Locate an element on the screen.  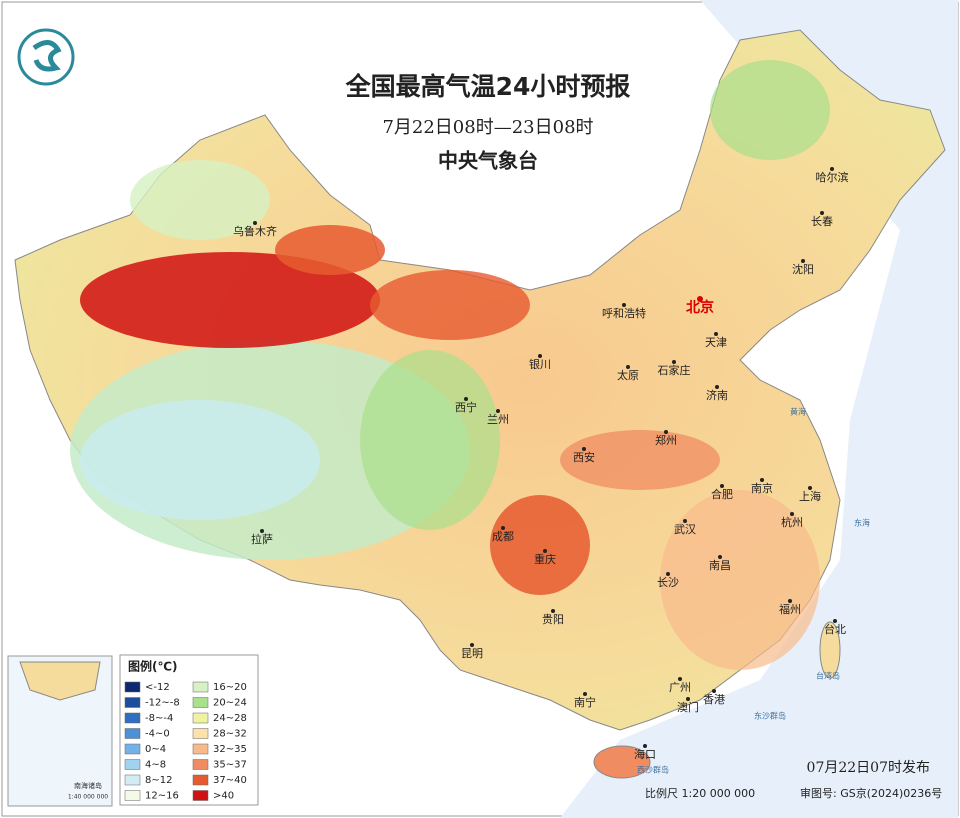
city-label: 西宁 is located at coordinates (466, 407).